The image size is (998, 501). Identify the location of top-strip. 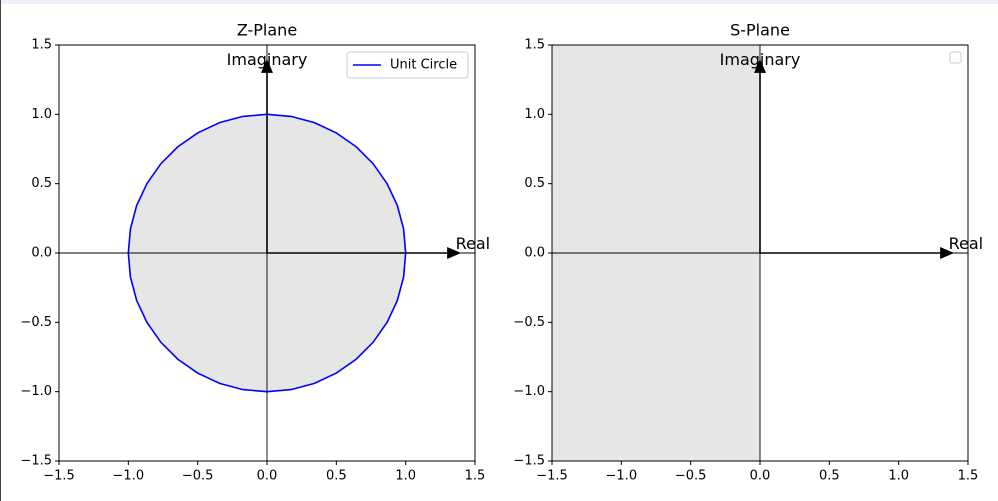
(499, 2).